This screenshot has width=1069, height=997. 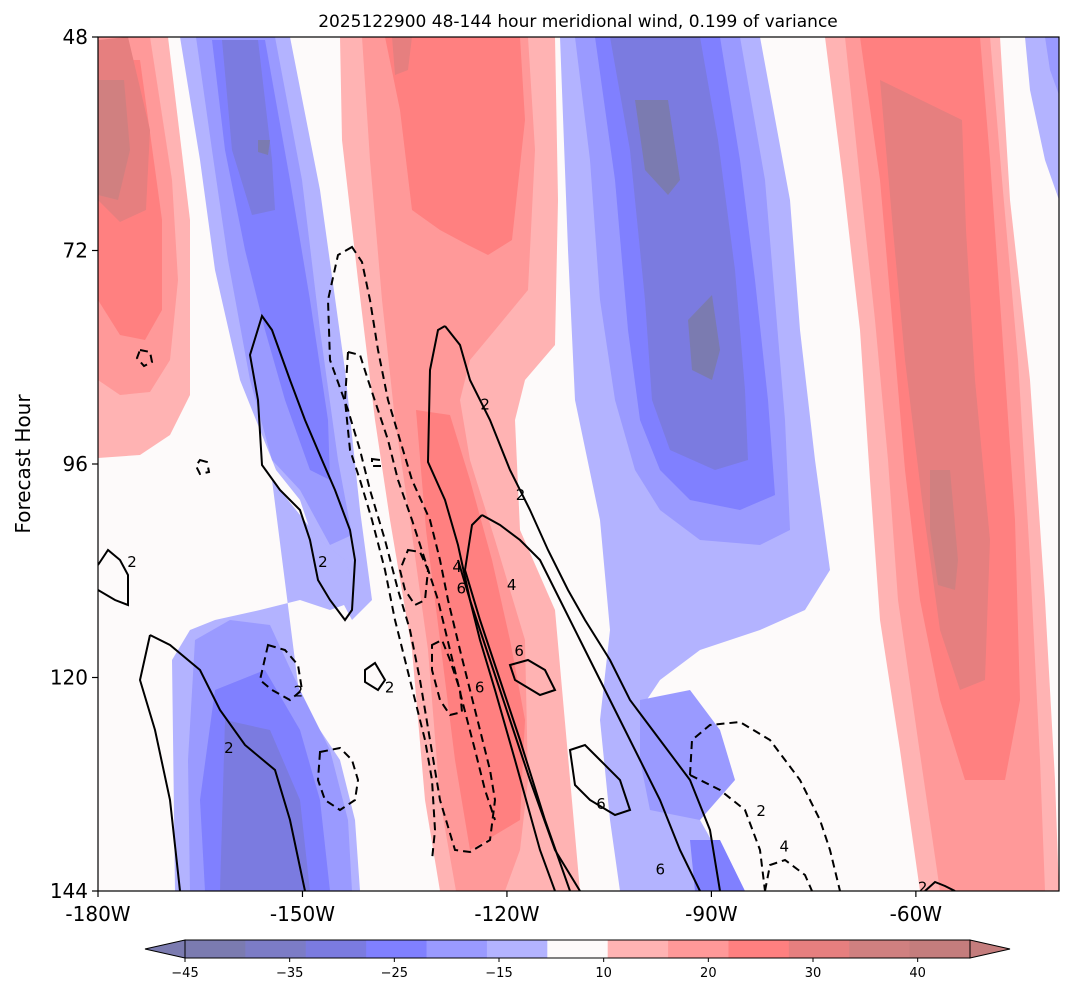 I want to click on colorbar-frame, so click(x=577, y=949).